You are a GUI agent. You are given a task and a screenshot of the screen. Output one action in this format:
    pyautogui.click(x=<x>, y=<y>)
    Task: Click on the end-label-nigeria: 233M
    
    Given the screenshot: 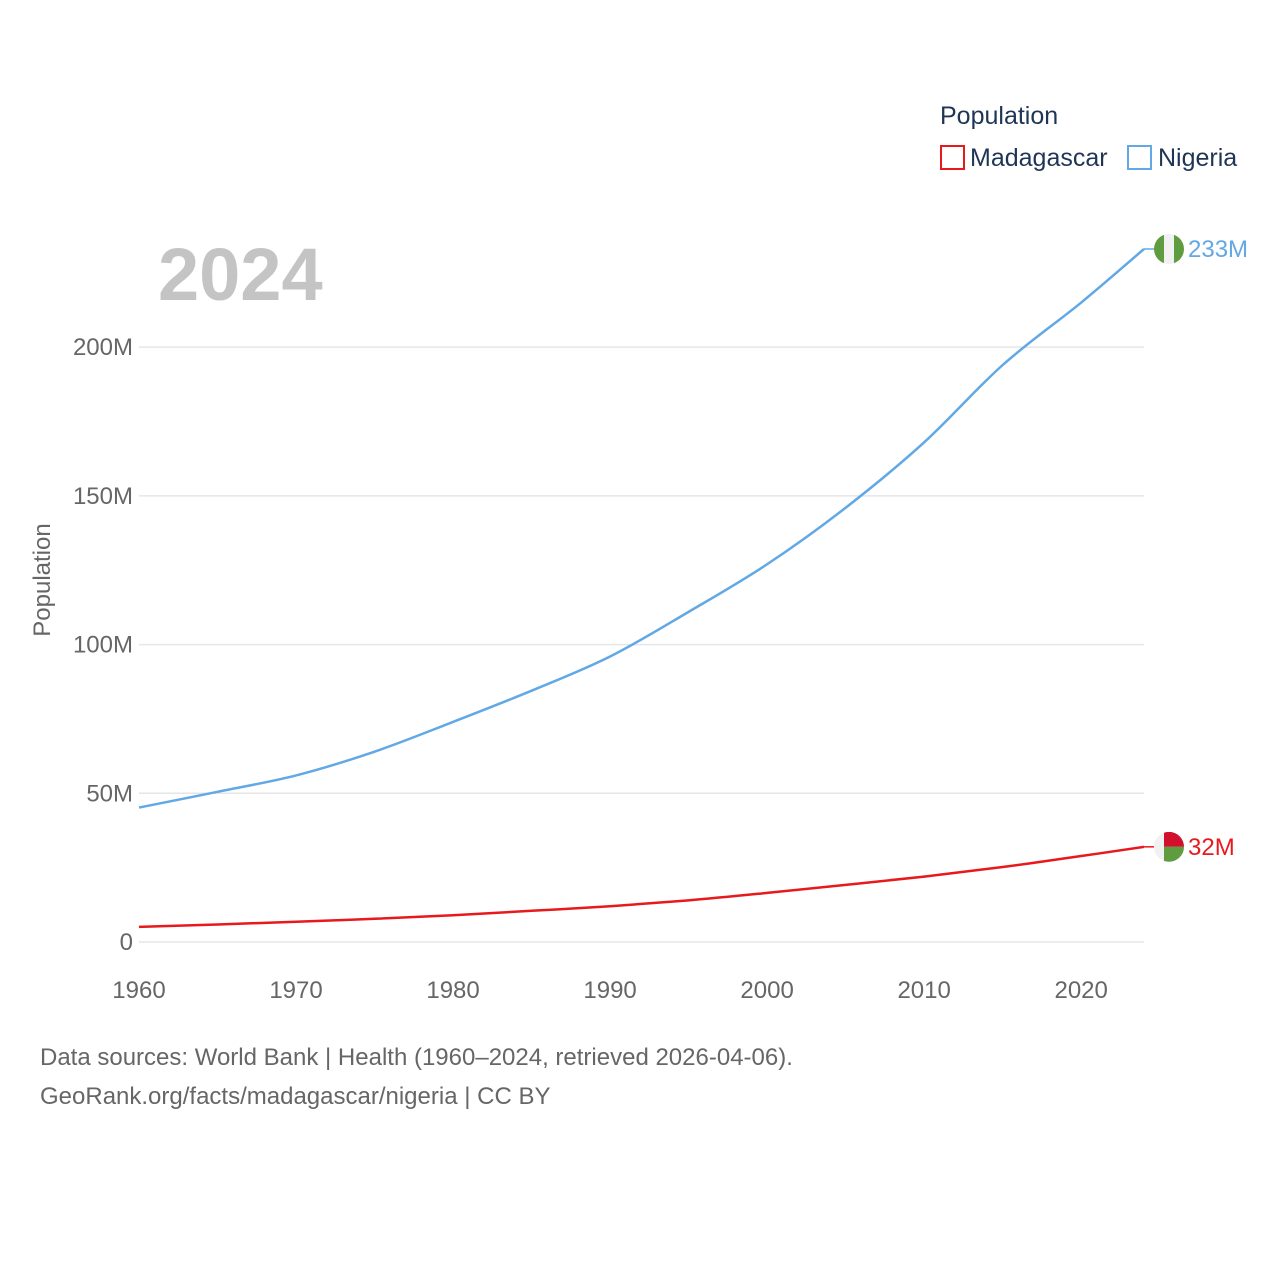 What is the action you would take?
    pyautogui.click(x=1218, y=249)
    